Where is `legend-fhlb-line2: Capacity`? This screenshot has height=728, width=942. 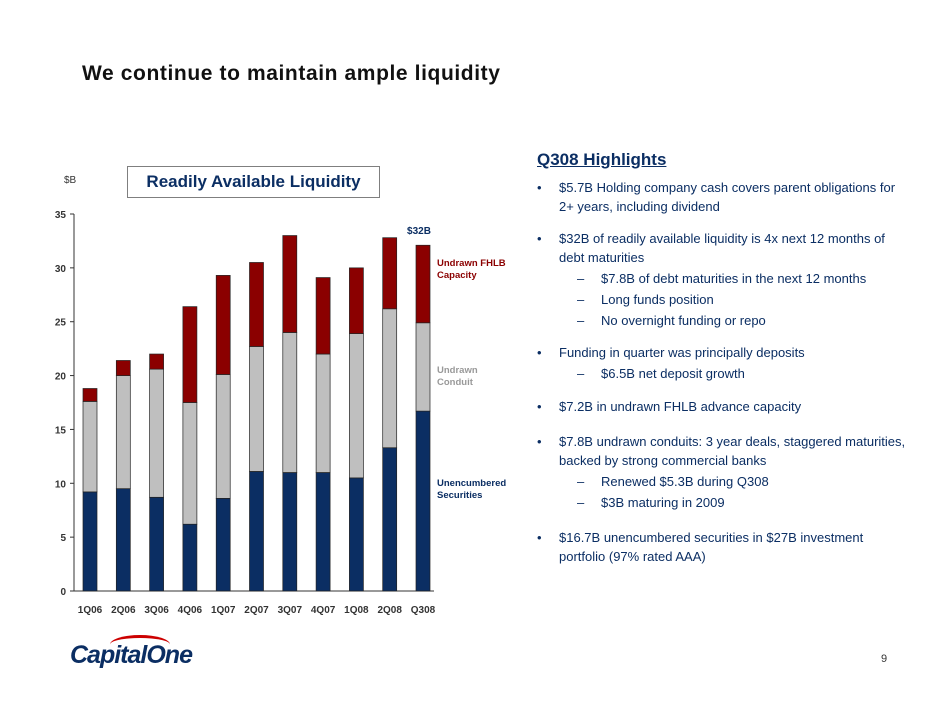
legend-fhlb-line2: Capacity is located at coordinates (457, 275).